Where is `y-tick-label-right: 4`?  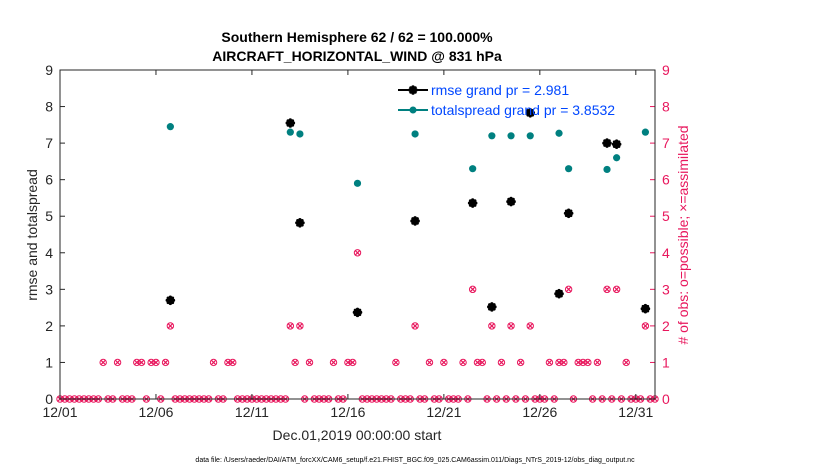 y-tick-label-right: 4 is located at coordinates (666, 253).